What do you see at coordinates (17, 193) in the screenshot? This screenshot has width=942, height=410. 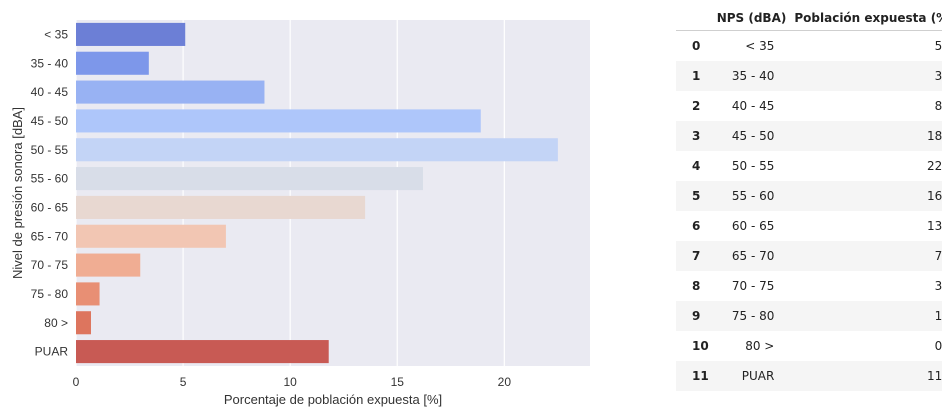 I see `y-axis-label: Nivel de presión sonora [dBA]` at bounding box center [17, 193].